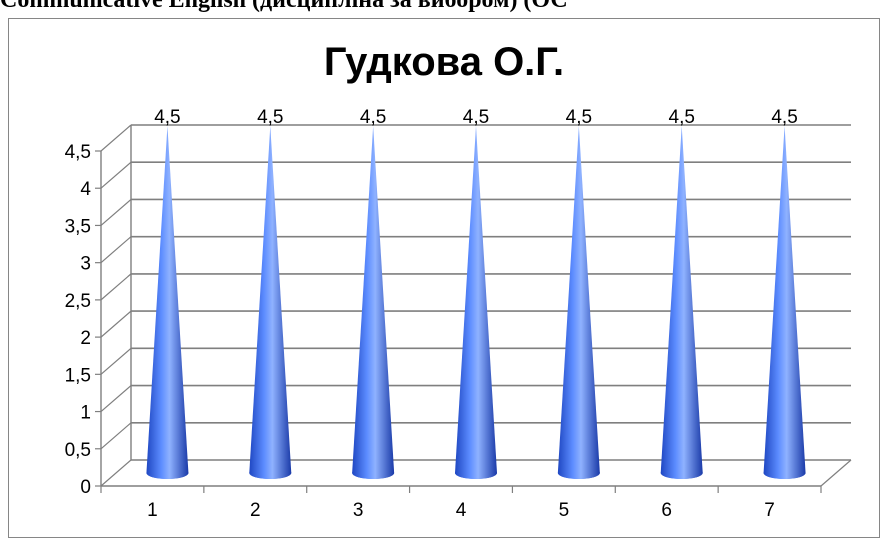 The width and height of the screenshot is (887, 540). What do you see at coordinates (78, 301) in the screenshot?
I see `y-tick-label: 2,5` at bounding box center [78, 301].